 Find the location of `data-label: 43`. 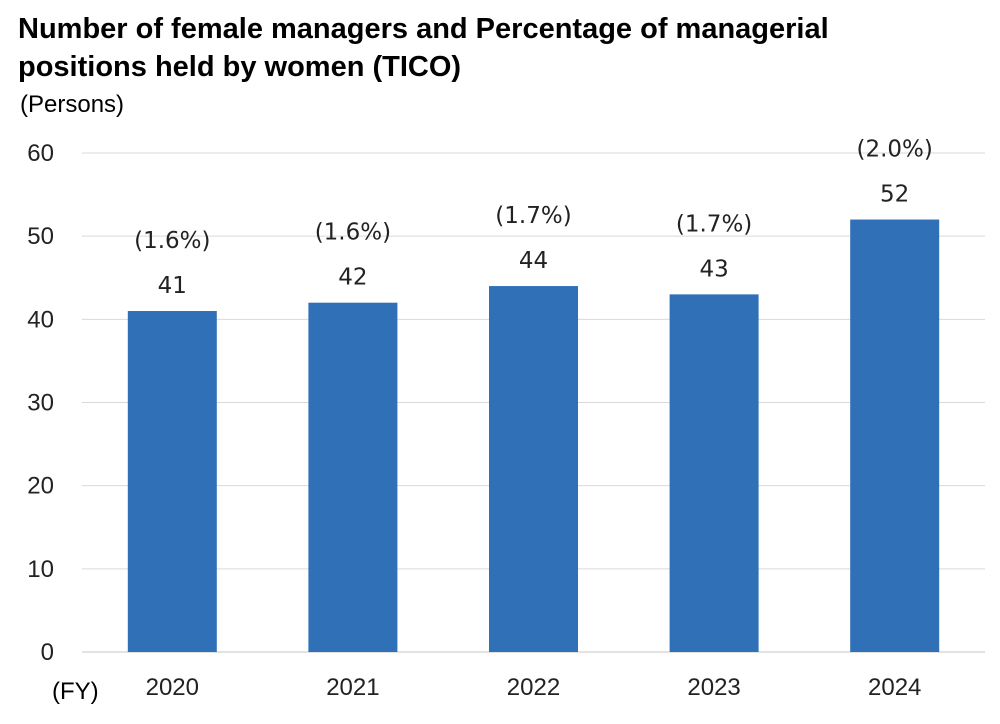

data-label: 43 is located at coordinates (713, 269).